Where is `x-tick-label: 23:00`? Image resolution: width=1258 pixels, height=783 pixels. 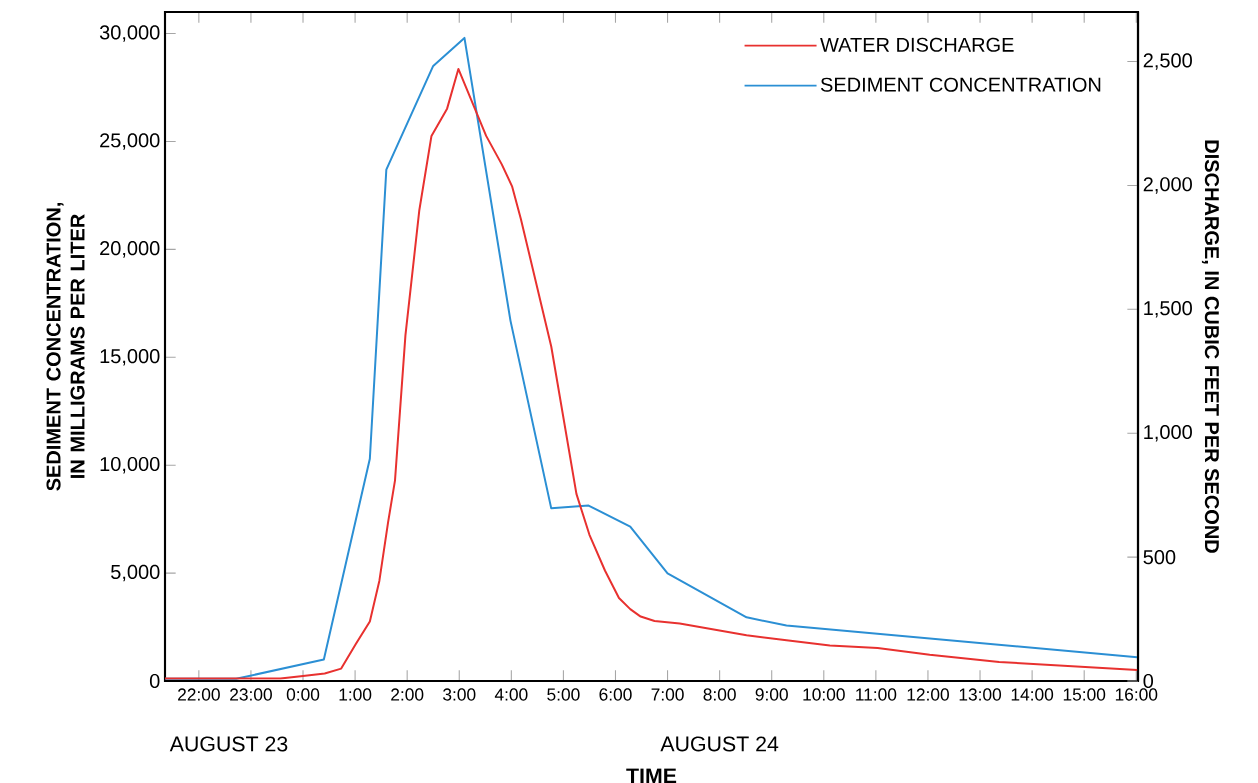
x-tick-label: 23:00 is located at coordinates (251, 694).